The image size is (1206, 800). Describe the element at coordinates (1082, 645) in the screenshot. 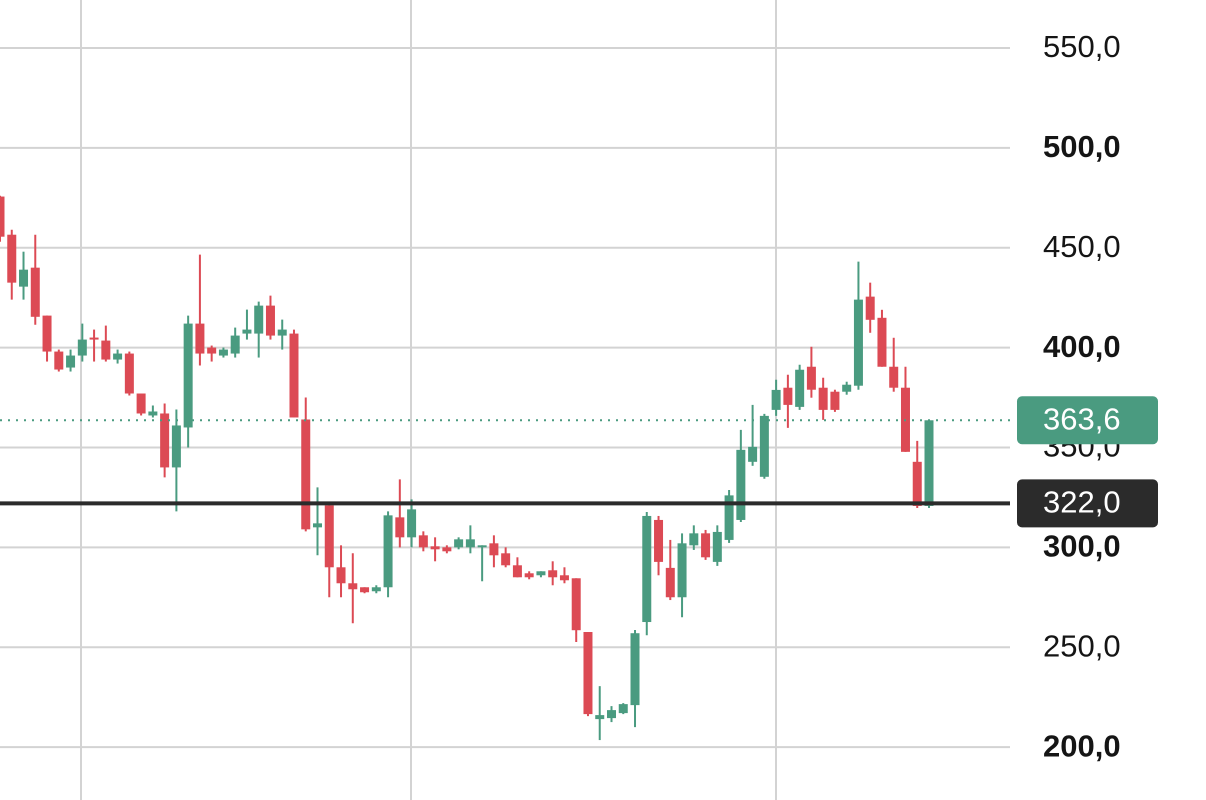

I see `y-tick-label: 250,0` at that location.